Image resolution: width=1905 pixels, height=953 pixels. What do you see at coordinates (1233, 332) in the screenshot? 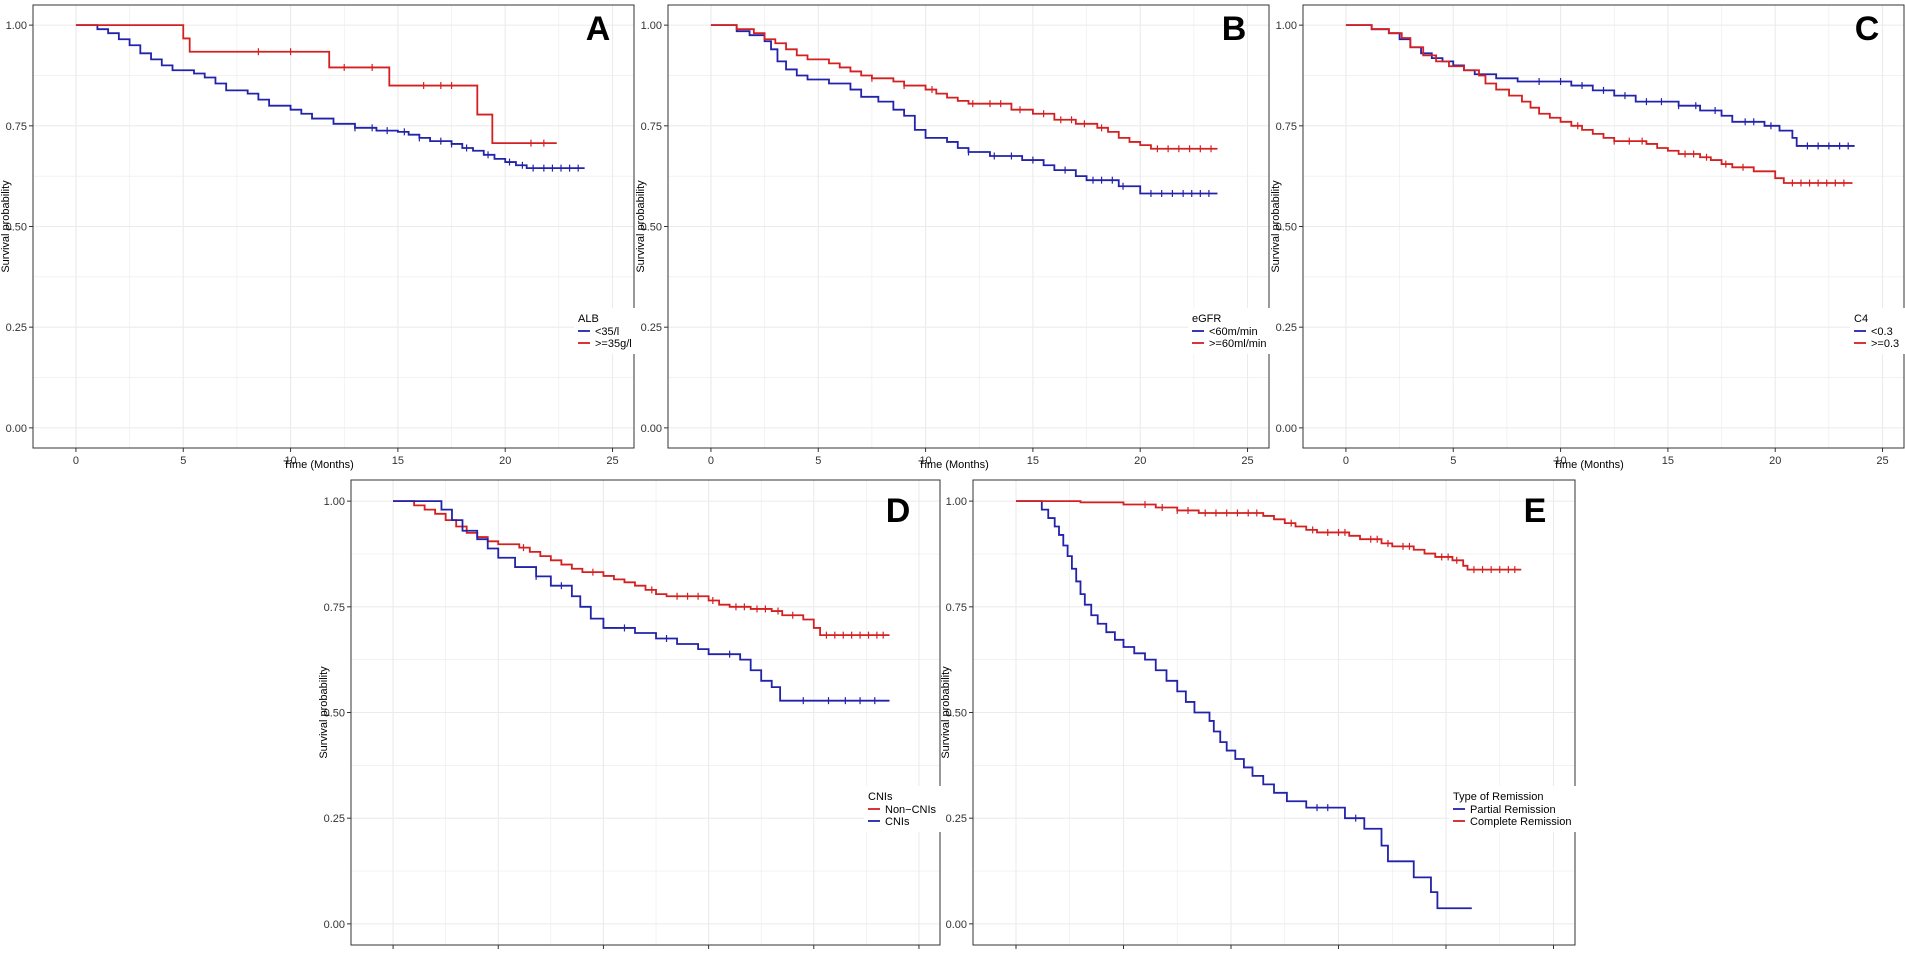
I see `legend-label: <60m/min` at bounding box center [1233, 332].